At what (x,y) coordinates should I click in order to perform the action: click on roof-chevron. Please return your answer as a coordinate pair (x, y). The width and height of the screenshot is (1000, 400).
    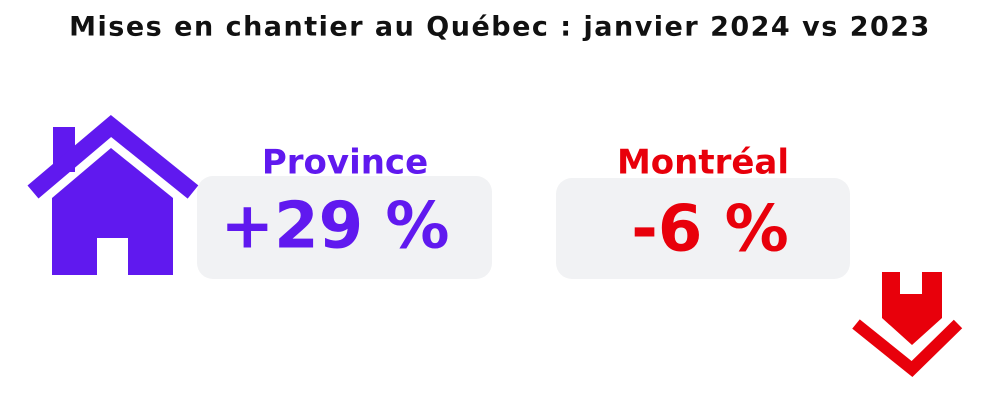
    Looking at the image, I should click on (907, 348).